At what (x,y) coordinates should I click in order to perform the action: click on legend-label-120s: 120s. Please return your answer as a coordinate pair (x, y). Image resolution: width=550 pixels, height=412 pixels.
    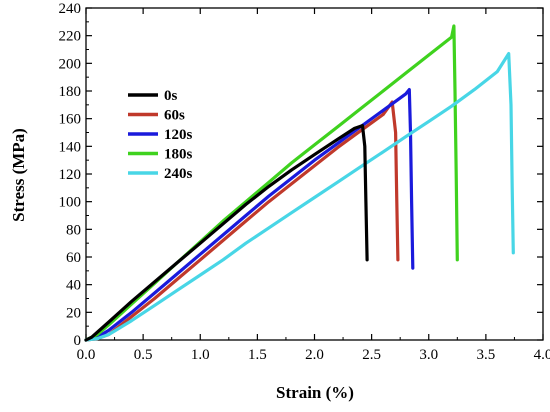
    Looking at the image, I should click on (178, 135).